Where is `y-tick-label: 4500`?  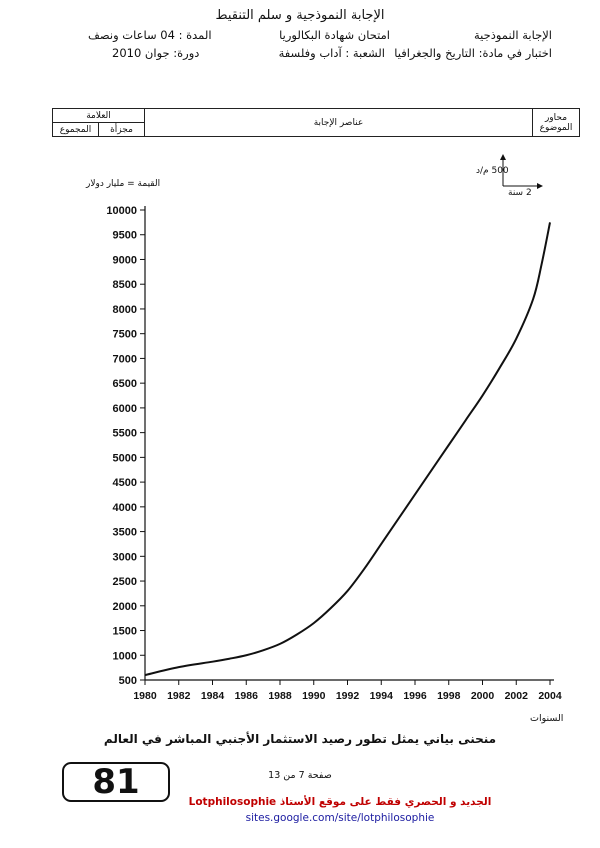 y-tick-label: 4500 is located at coordinates (125, 483).